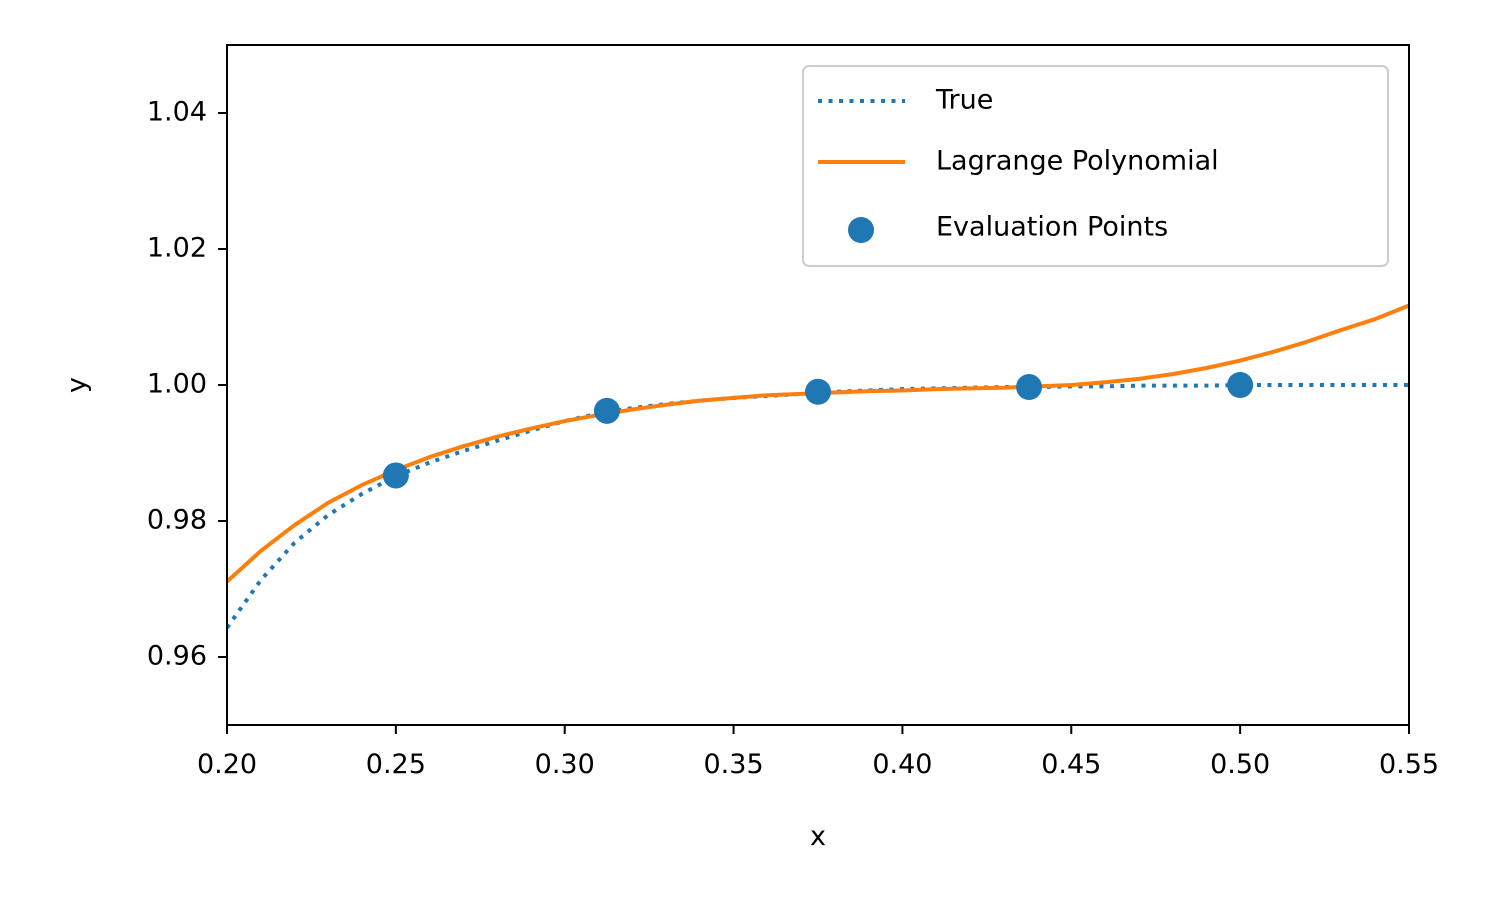 Image resolution: width=1500 pixels, height=900 pixels. What do you see at coordinates (396, 764) in the screenshot?
I see `x-tick-label: 0.25` at bounding box center [396, 764].